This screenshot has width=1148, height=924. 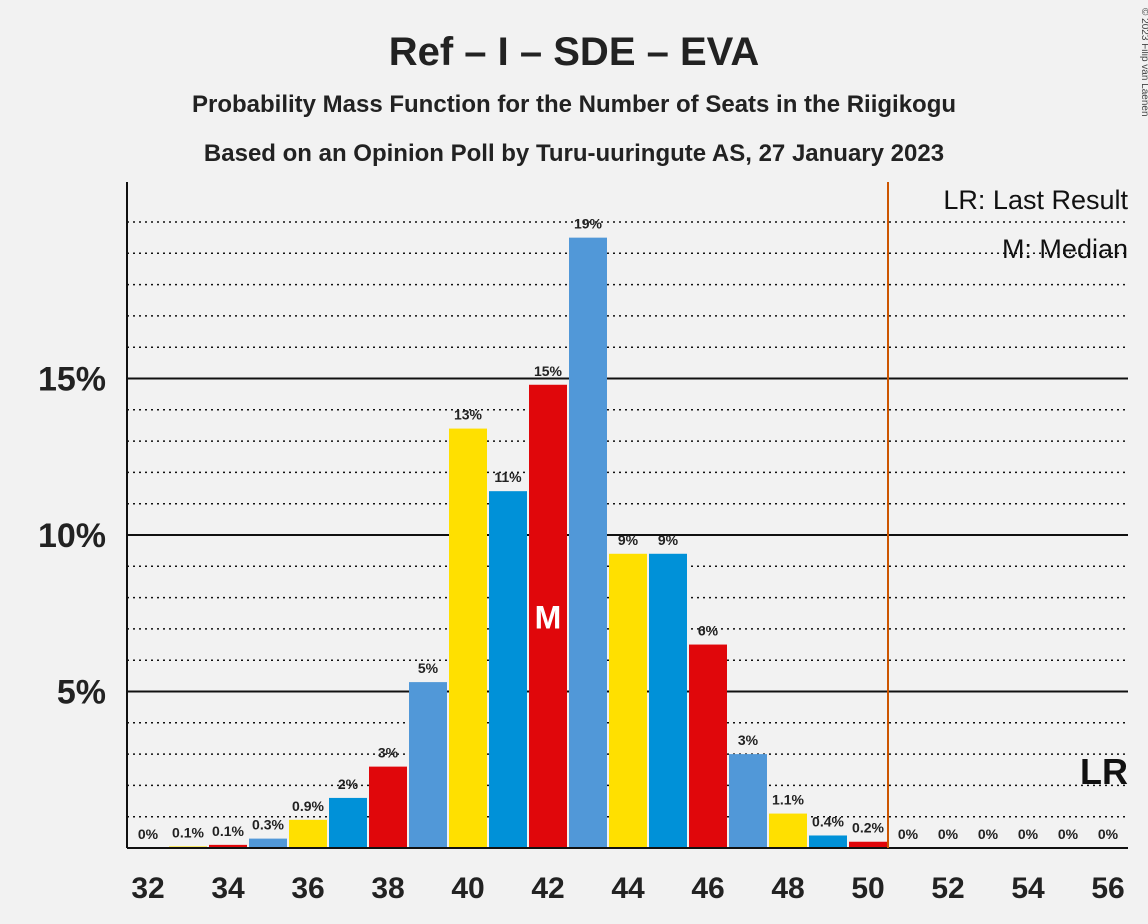 I want to click on x-tick-label: 42, so click(x=547, y=888).